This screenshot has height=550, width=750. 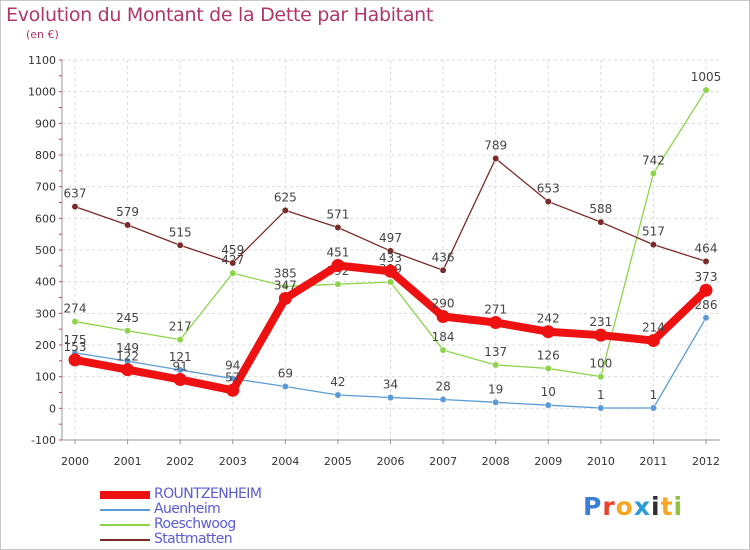 I want to click on x-tick-label: 2005, so click(x=338, y=461).